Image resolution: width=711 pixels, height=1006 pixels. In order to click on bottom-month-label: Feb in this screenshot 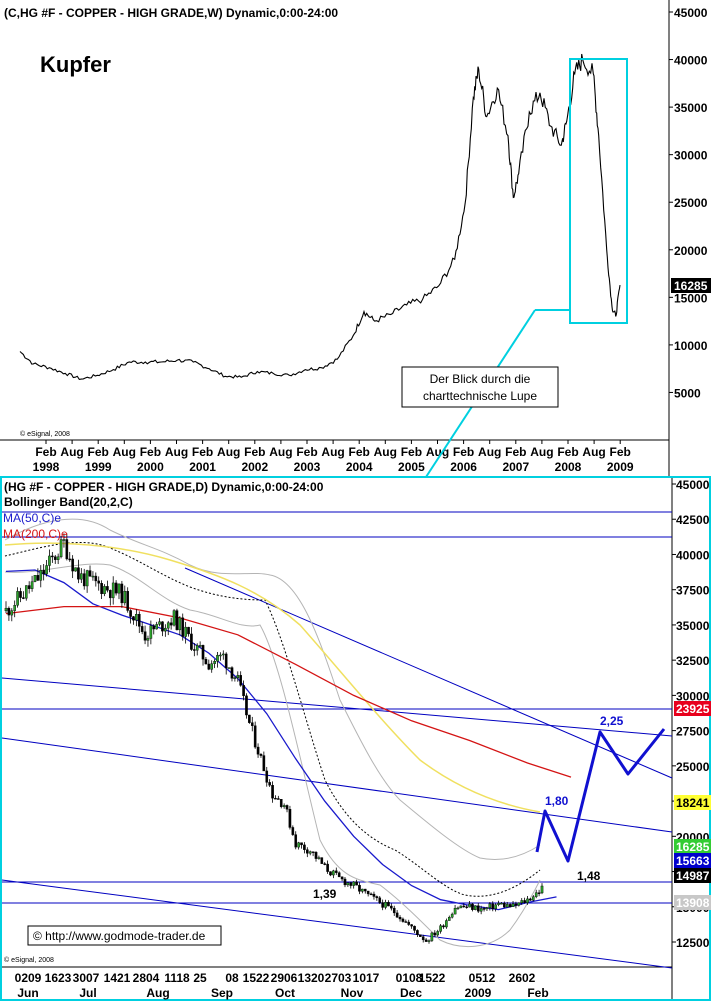, I will do `click(537, 993)`.